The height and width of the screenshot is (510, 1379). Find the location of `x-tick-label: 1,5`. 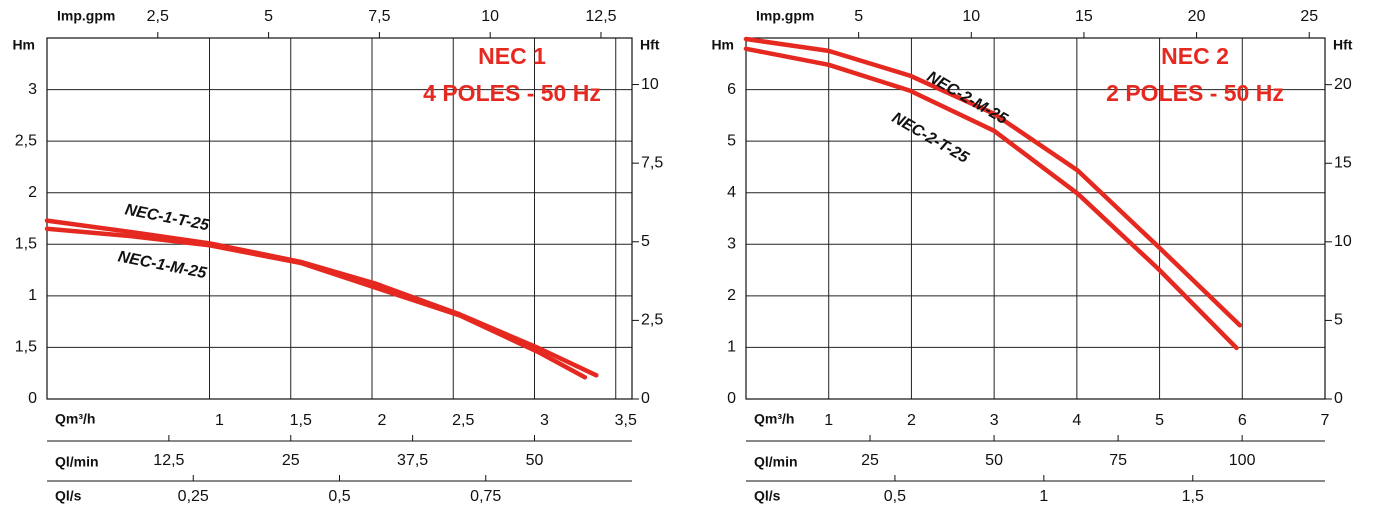

x-tick-label: 1,5 is located at coordinates (301, 420).